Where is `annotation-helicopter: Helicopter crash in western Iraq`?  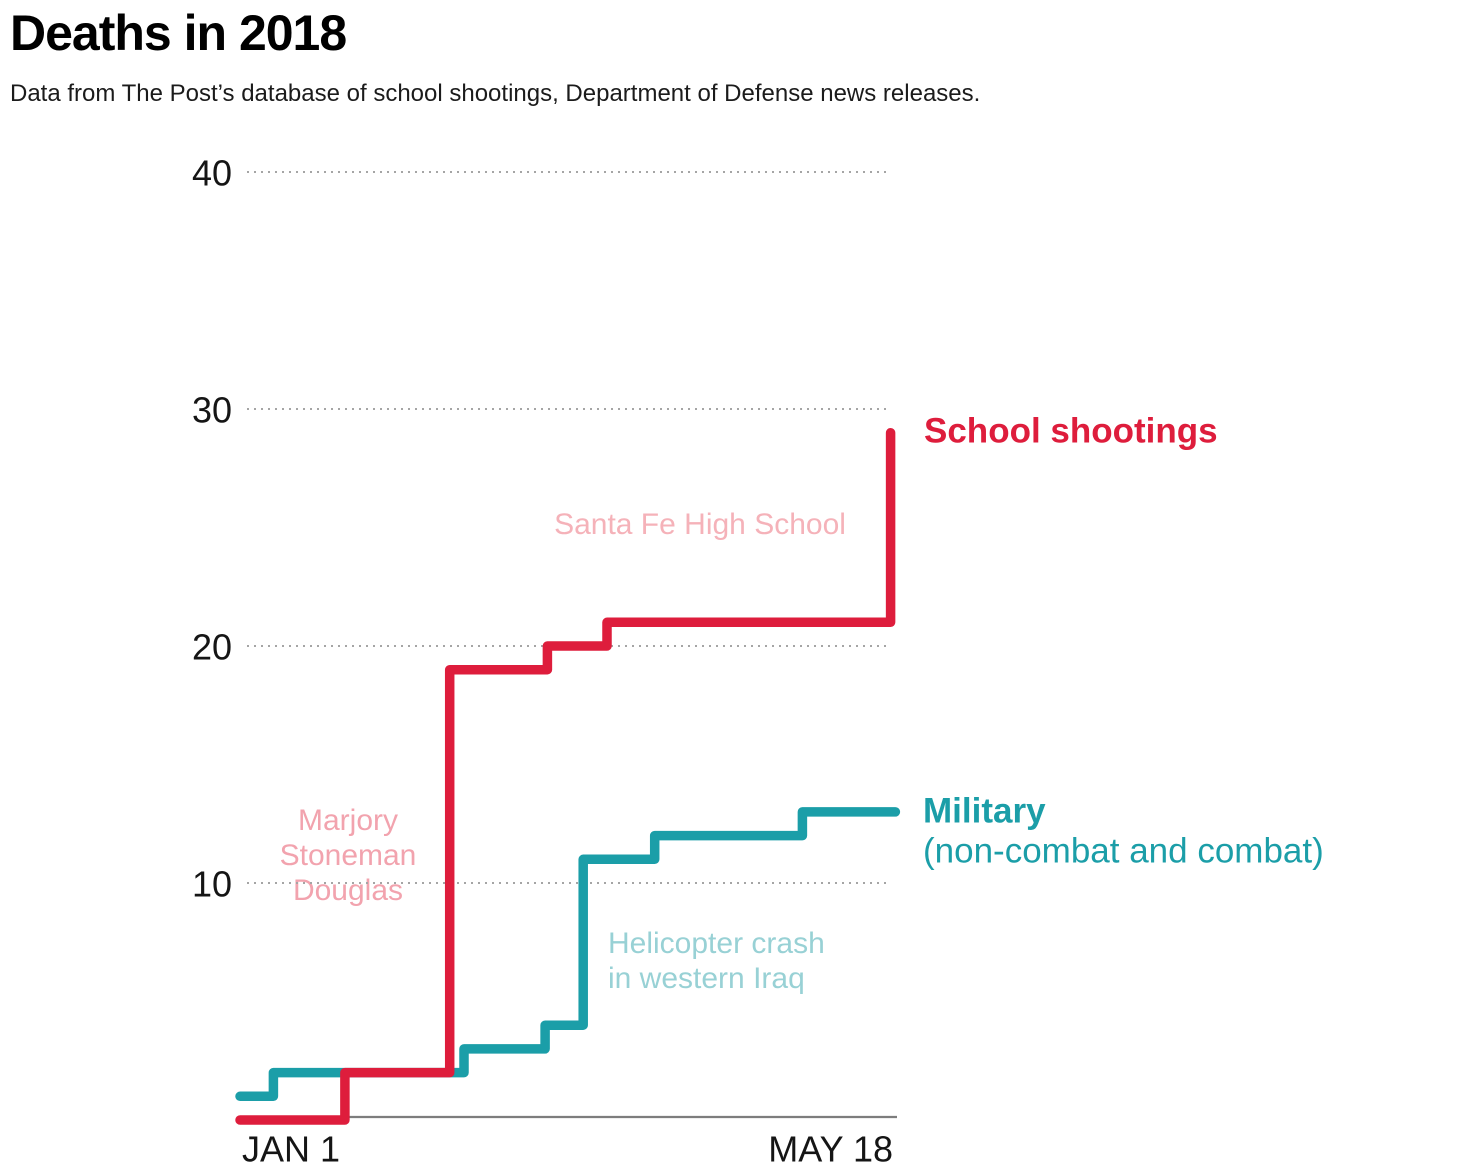 annotation-helicopter: Helicopter crash in western Iraq is located at coordinates (716, 961).